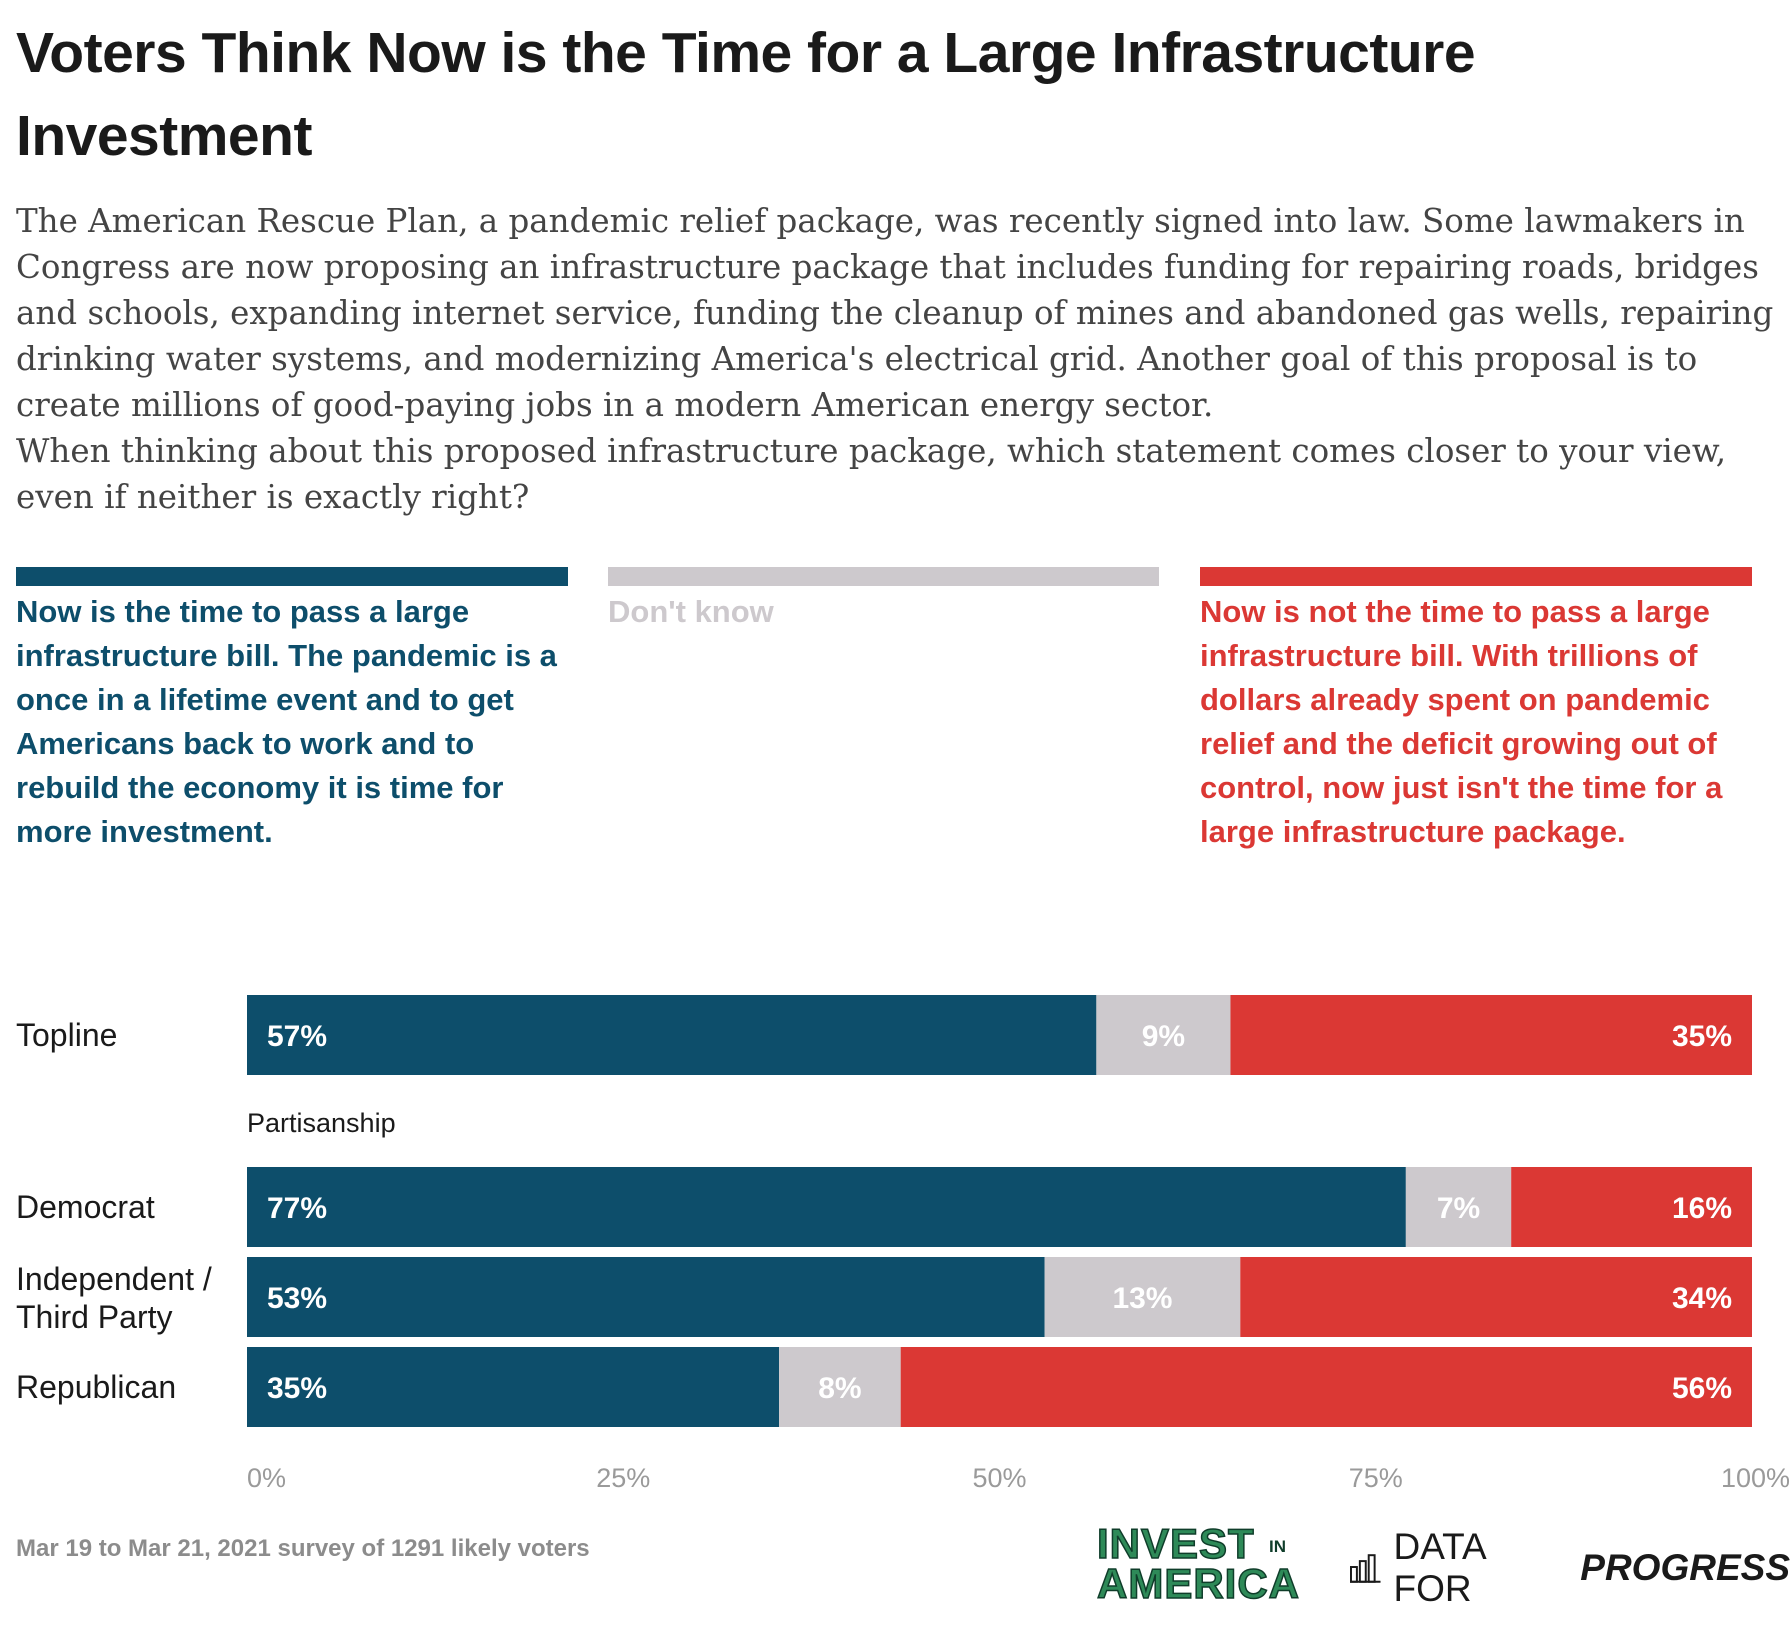  I want to click on legend-swatch-dont-know, so click(883, 576).